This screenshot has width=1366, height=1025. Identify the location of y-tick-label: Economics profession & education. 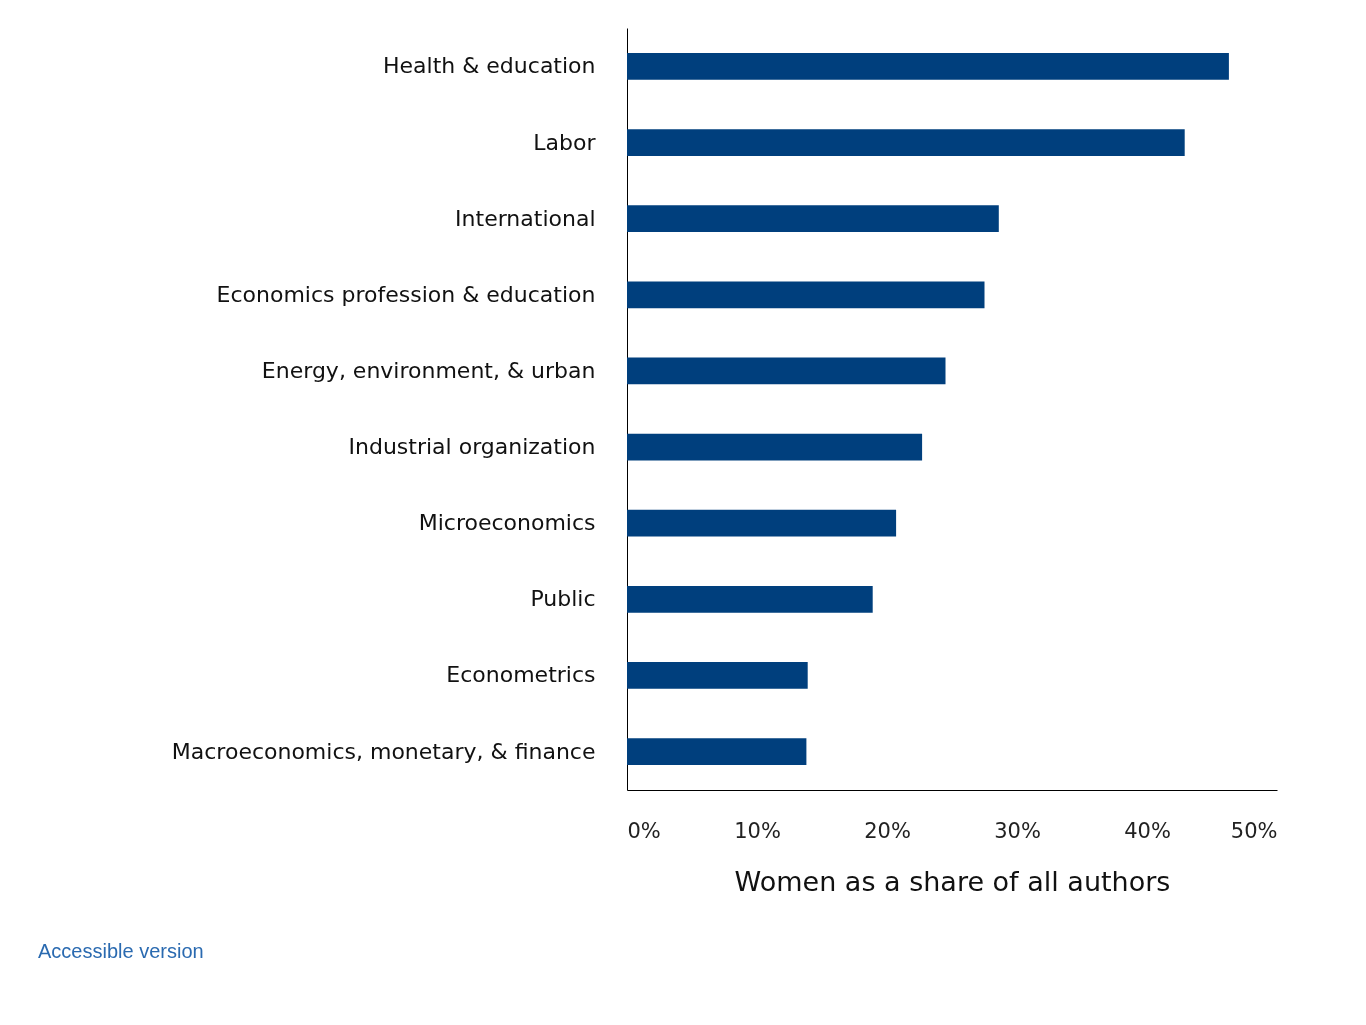
(406, 294).